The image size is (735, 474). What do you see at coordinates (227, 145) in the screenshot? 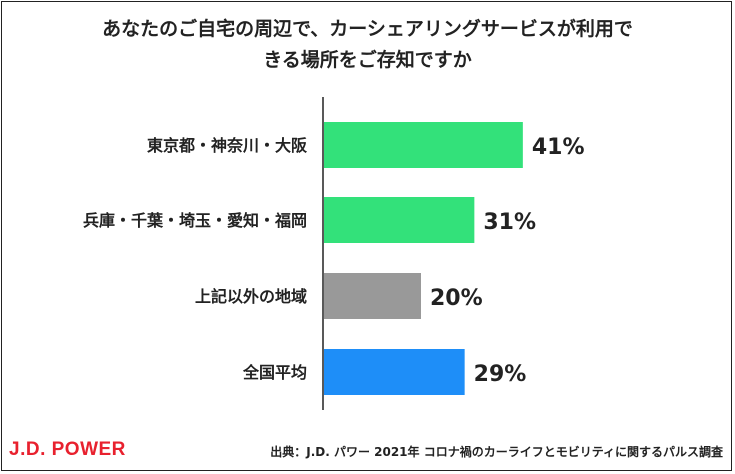
I see `category-label: 東京都・神奈川・大阪` at bounding box center [227, 145].